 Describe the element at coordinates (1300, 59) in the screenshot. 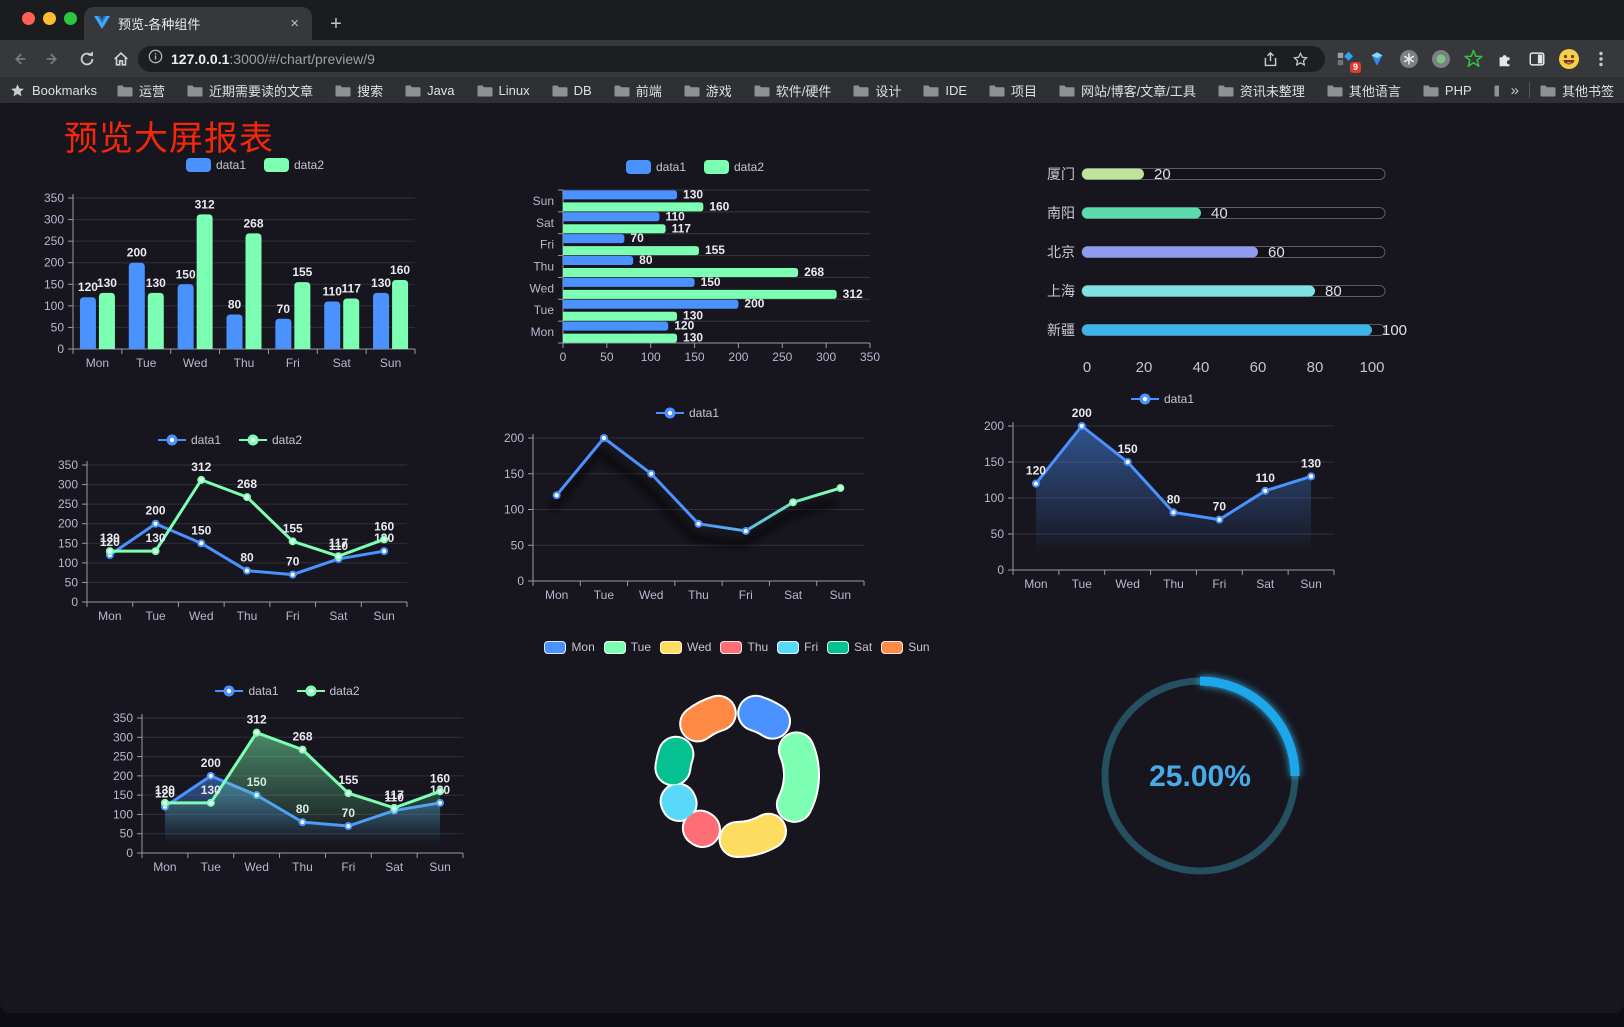

I see `bookmark-star-icon` at that location.